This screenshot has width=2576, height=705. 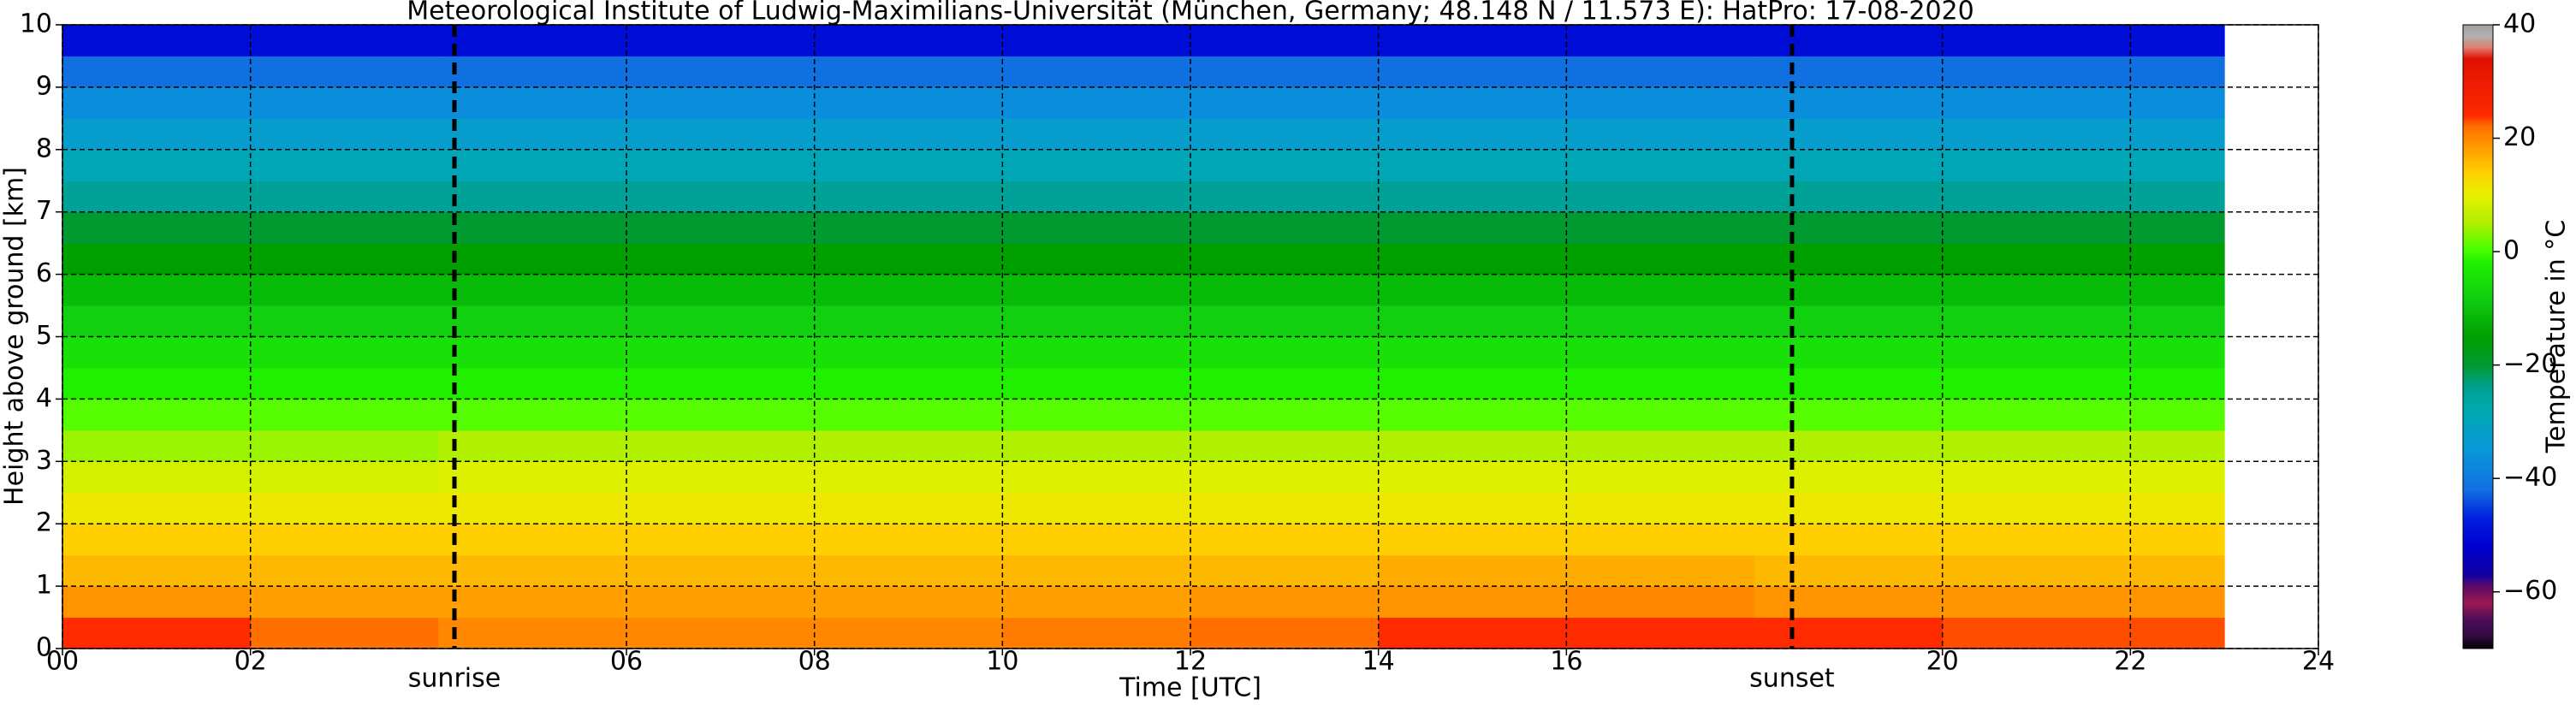 I want to click on colorbar-tick-label: 40, so click(x=2519, y=24).